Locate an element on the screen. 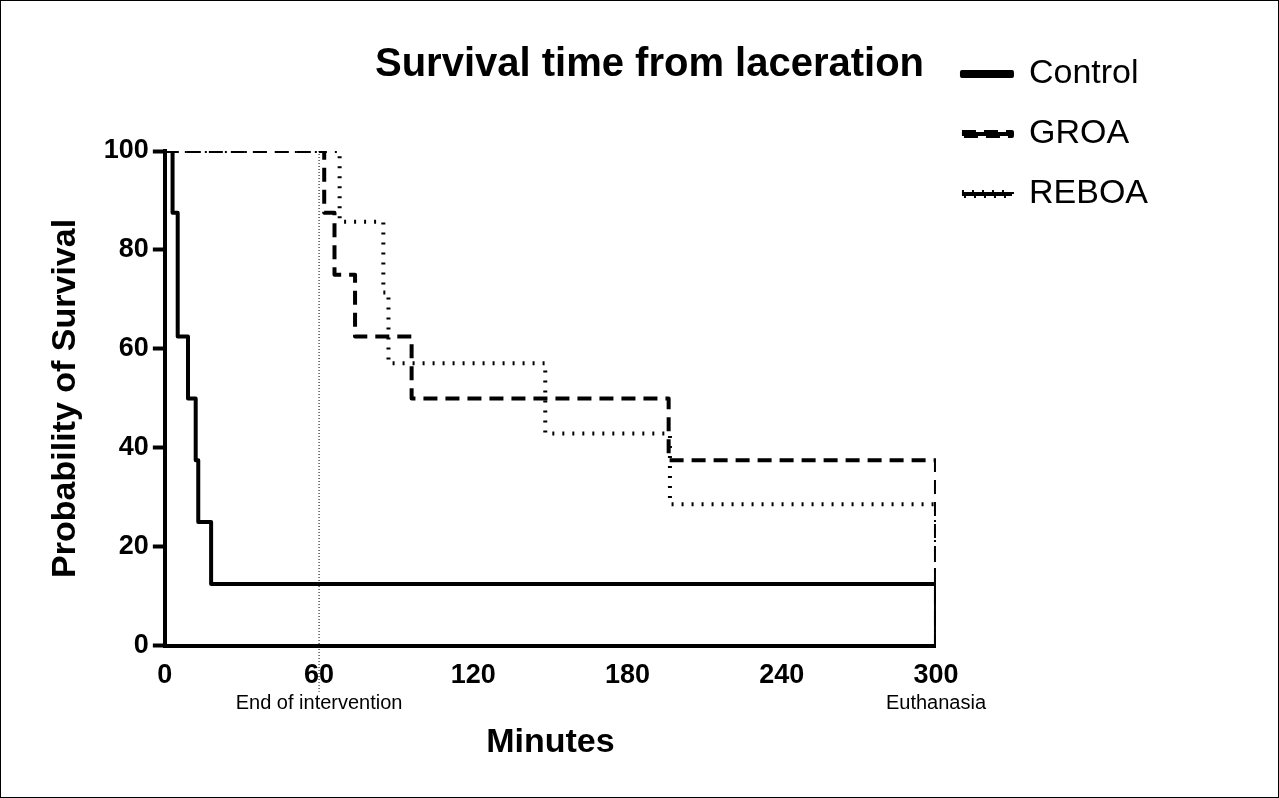 This screenshot has width=1279, height=798. legend-label: REBOA is located at coordinates (1088, 191).